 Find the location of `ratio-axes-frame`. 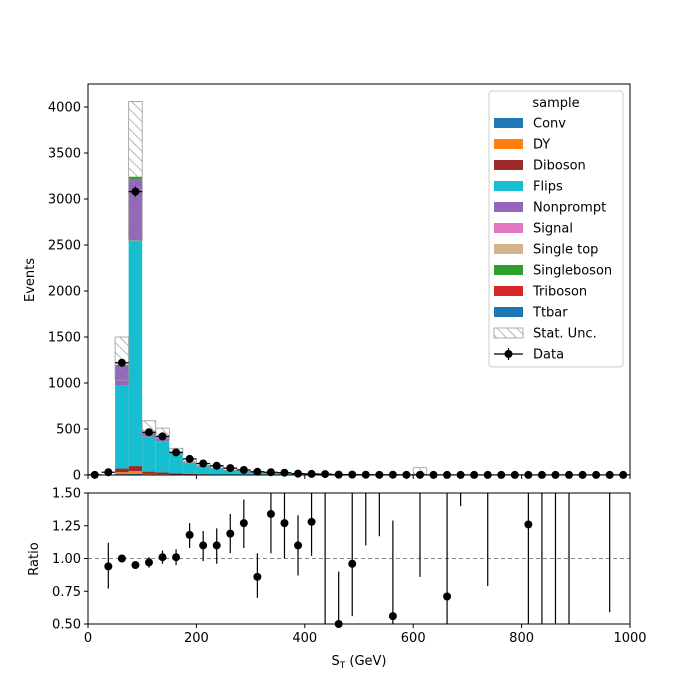

ratio-axes-frame is located at coordinates (359, 558).